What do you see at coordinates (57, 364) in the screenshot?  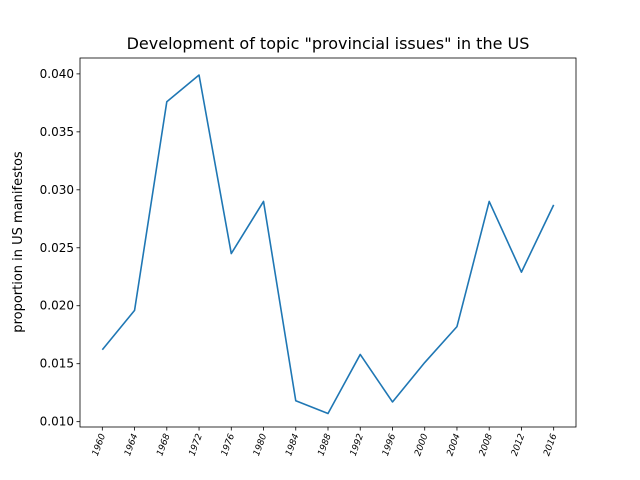 I see `y-tick-label: 0.015` at bounding box center [57, 364].